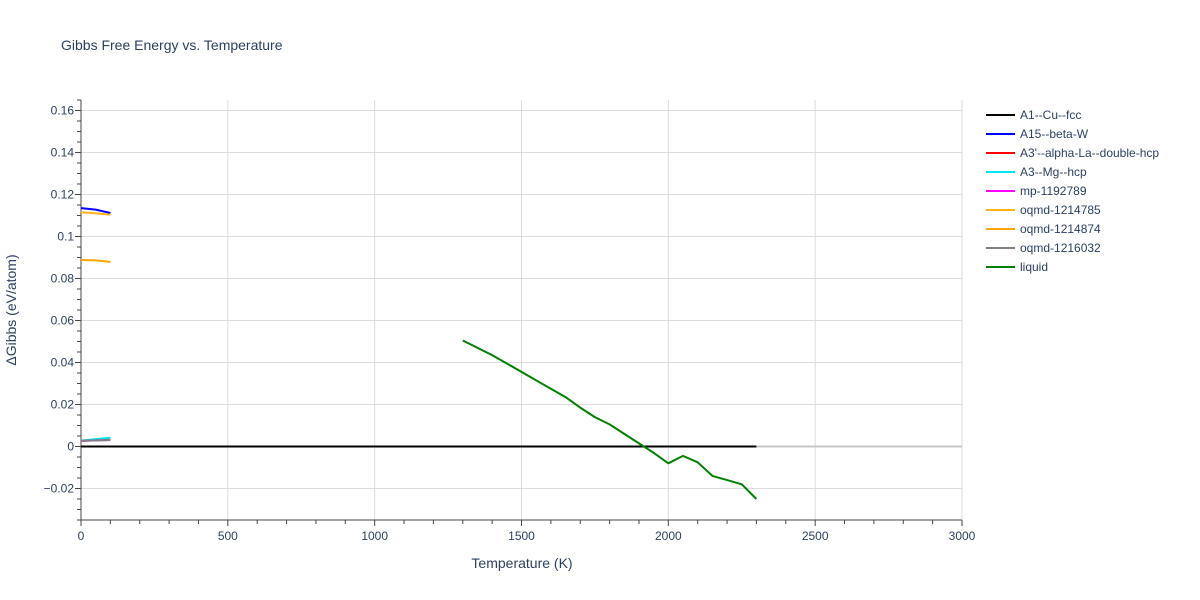 The height and width of the screenshot is (600, 1200). Describe the element at coordinates (228, 536) in the screenshot. I see `x-tick-label: 500` at that location.